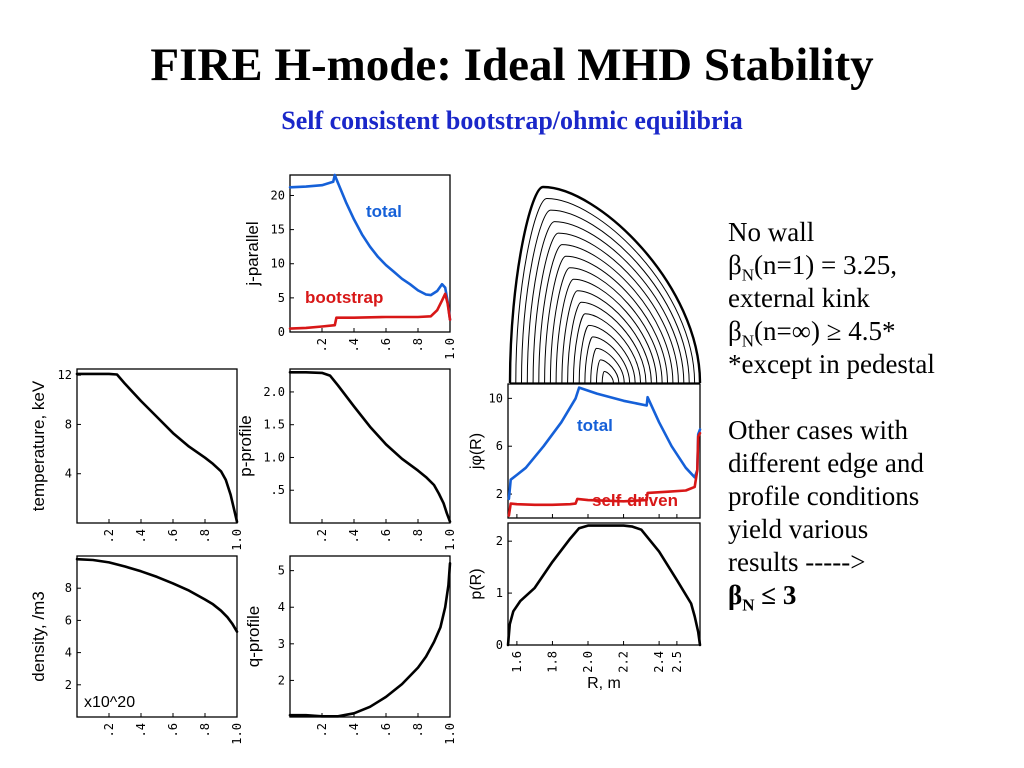 The width and height of the screenshot is (1024, 768). Describe the element at coordinates (812, 267) in the screenshot. I see `note-beta-n1: βN(n=1) = 3.25,` at that location.